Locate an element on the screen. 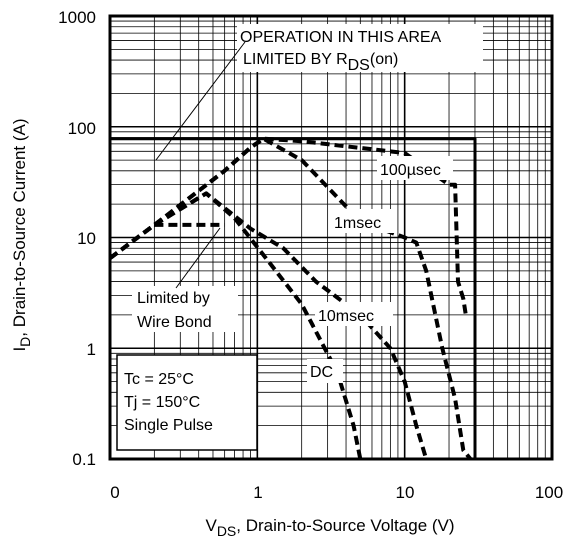 Image resolution: width=585 pixels, height=542 pixels. wire-annotation-line1: Limited by is located at coordinates (173, 298).